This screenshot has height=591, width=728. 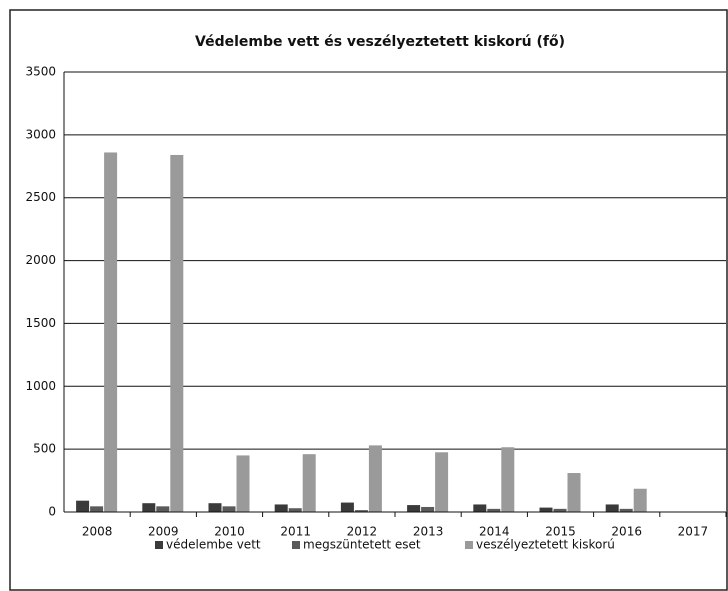 What do you see at coordinates (213, 545) in the screenshot?
I see `legend-label: védelembe vett` at bounding box center [213, 545].